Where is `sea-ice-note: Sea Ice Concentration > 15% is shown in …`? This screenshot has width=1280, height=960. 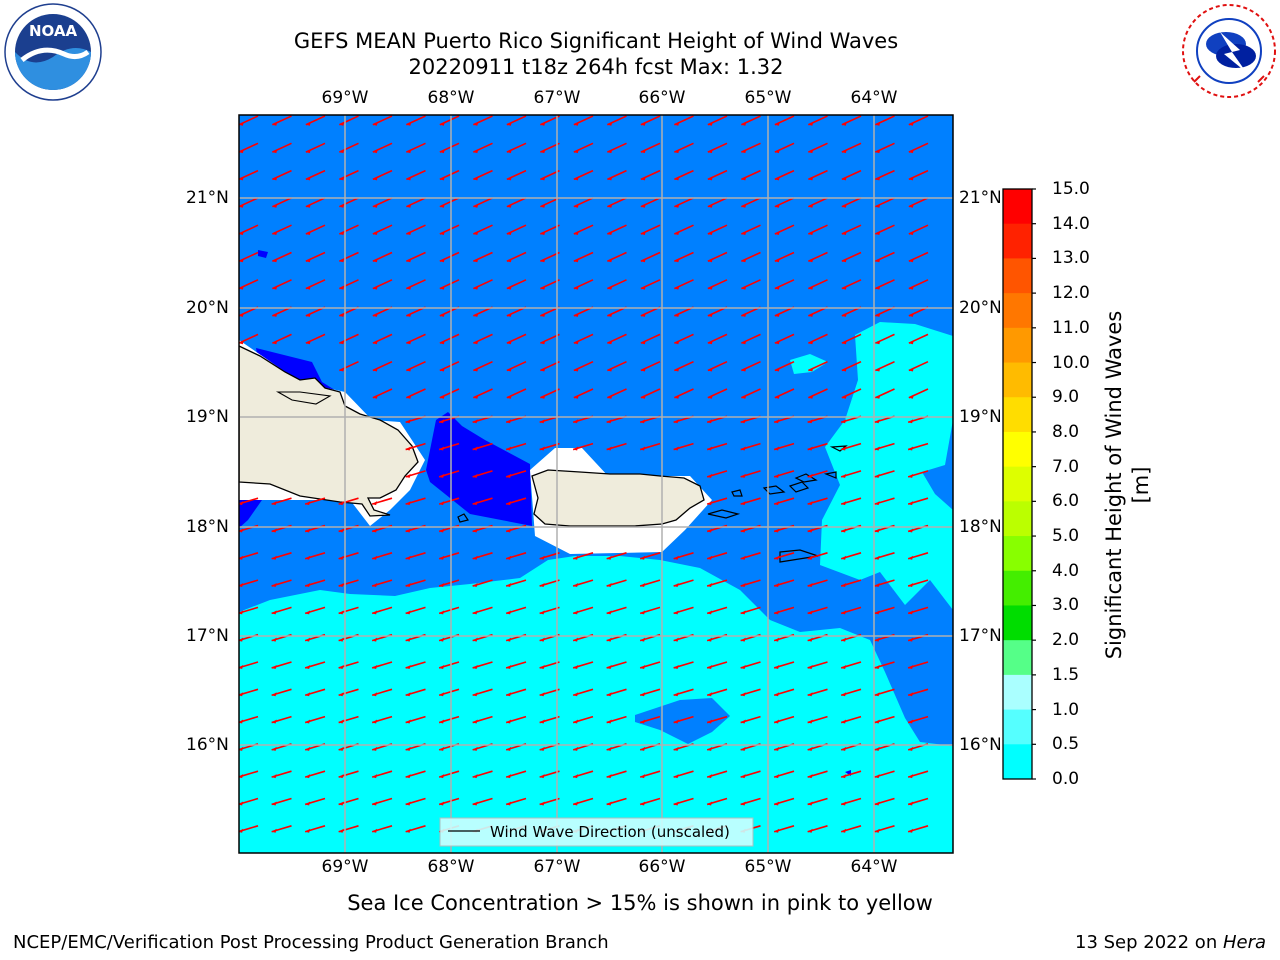 sea-ice-note: Sea Ice Concentration > 15% is shown in … is located at coordinates (640, 903).